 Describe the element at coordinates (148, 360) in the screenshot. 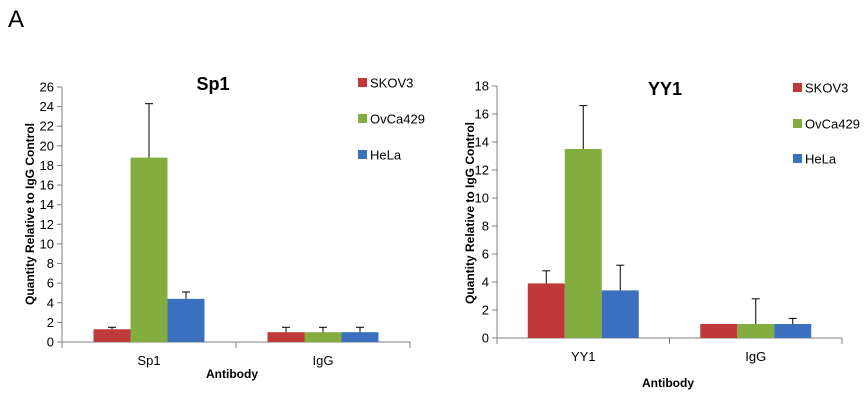

I see `x-category-label: Sp1` at that location.